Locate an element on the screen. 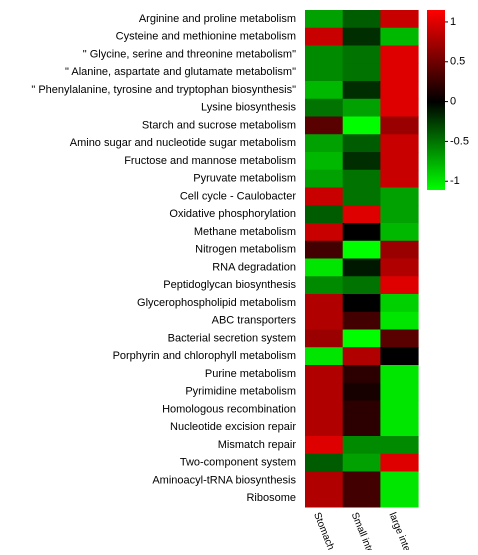 This screenshot has width=478, height=555. row-label: Porphyrin and chlorophyll metabolism is located at coordinates (204, 356).